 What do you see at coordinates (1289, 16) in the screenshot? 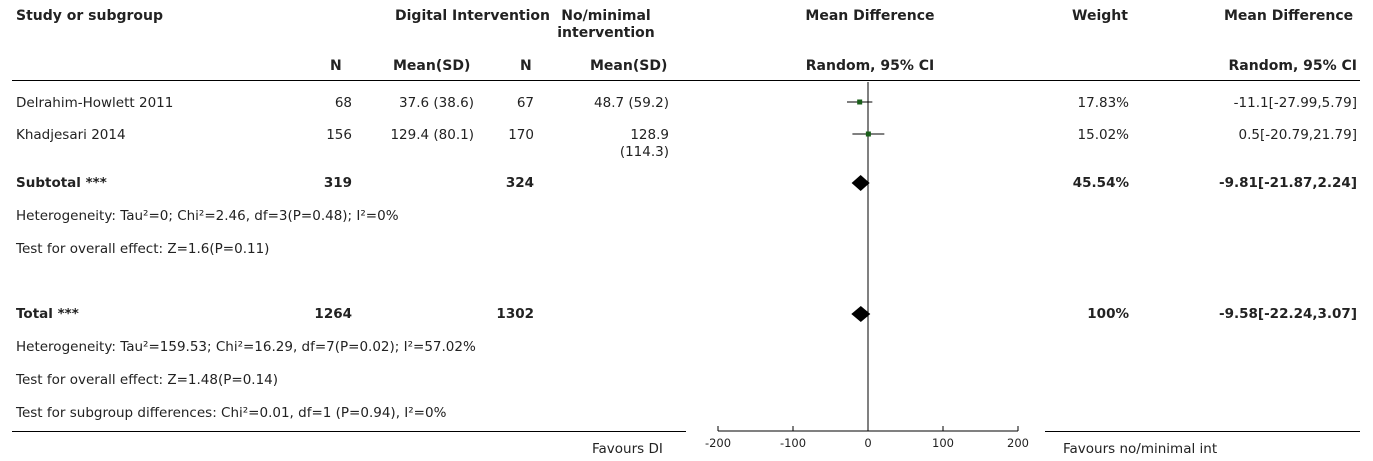
I see `header-mean-difference-ci: Mean Difference` at bounding box center [1289, 16].